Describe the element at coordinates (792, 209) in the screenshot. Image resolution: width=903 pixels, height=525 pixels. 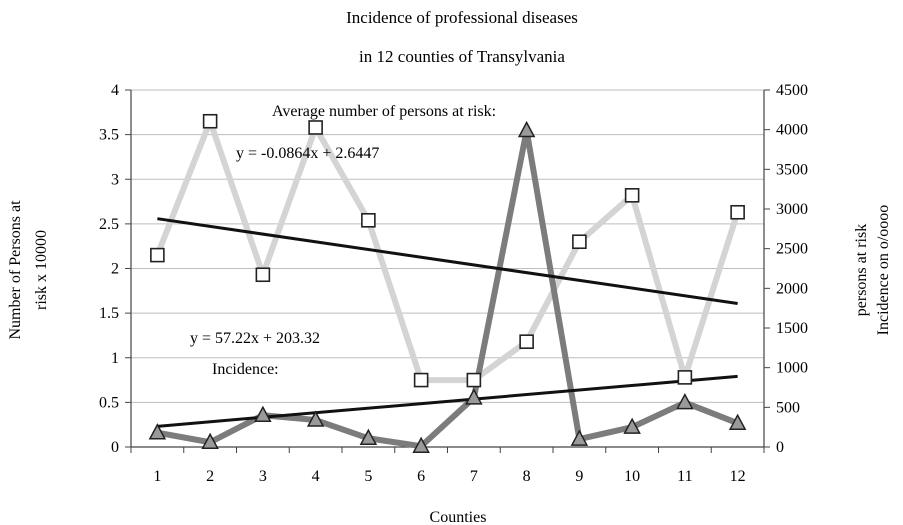
I see `y-right-tick-label: 3000` at that location.